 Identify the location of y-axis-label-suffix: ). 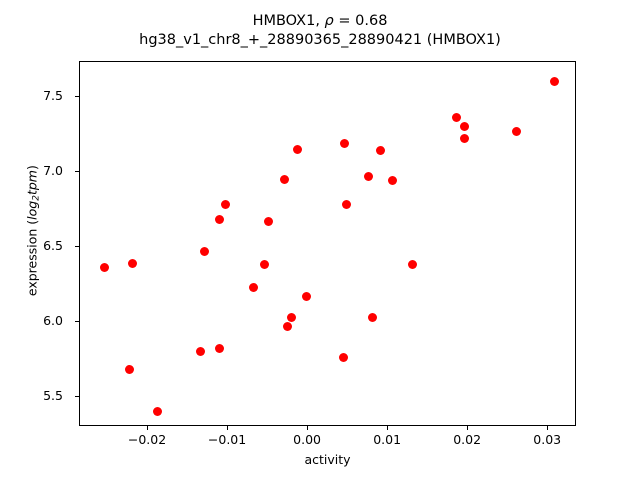
(32, 168).